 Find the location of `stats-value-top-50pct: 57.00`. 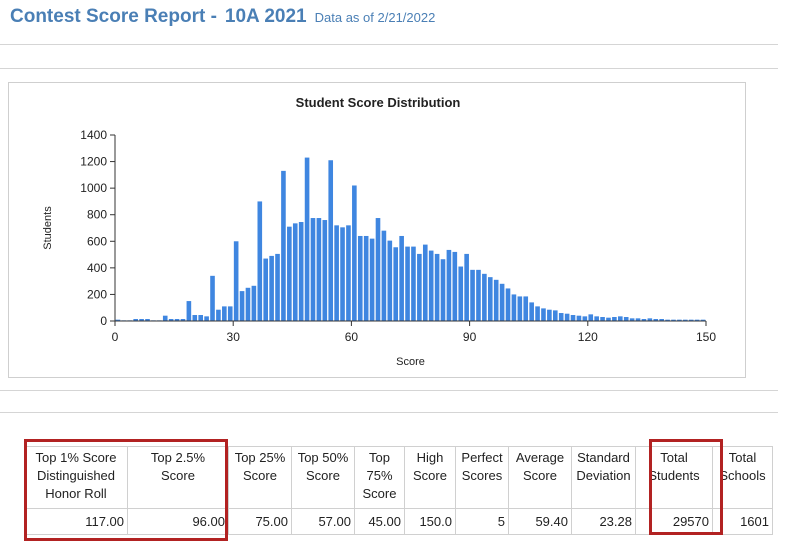

stats-value-top-50pct: 57.00 is located at coordinates (323, 521).